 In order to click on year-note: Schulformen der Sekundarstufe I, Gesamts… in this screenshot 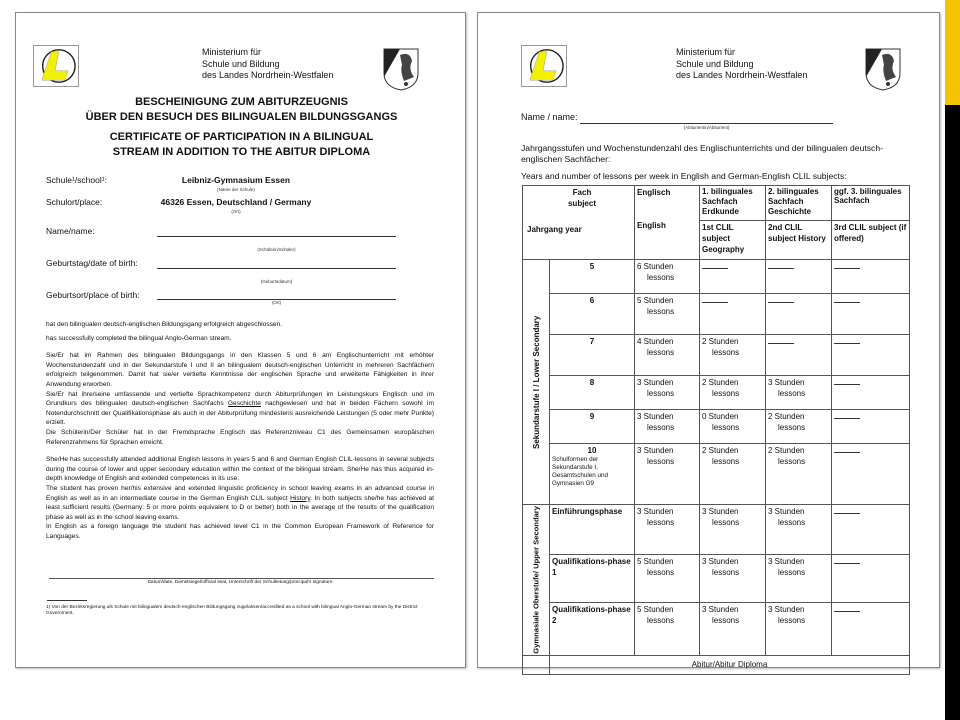, I will do `click(580, 471)`.